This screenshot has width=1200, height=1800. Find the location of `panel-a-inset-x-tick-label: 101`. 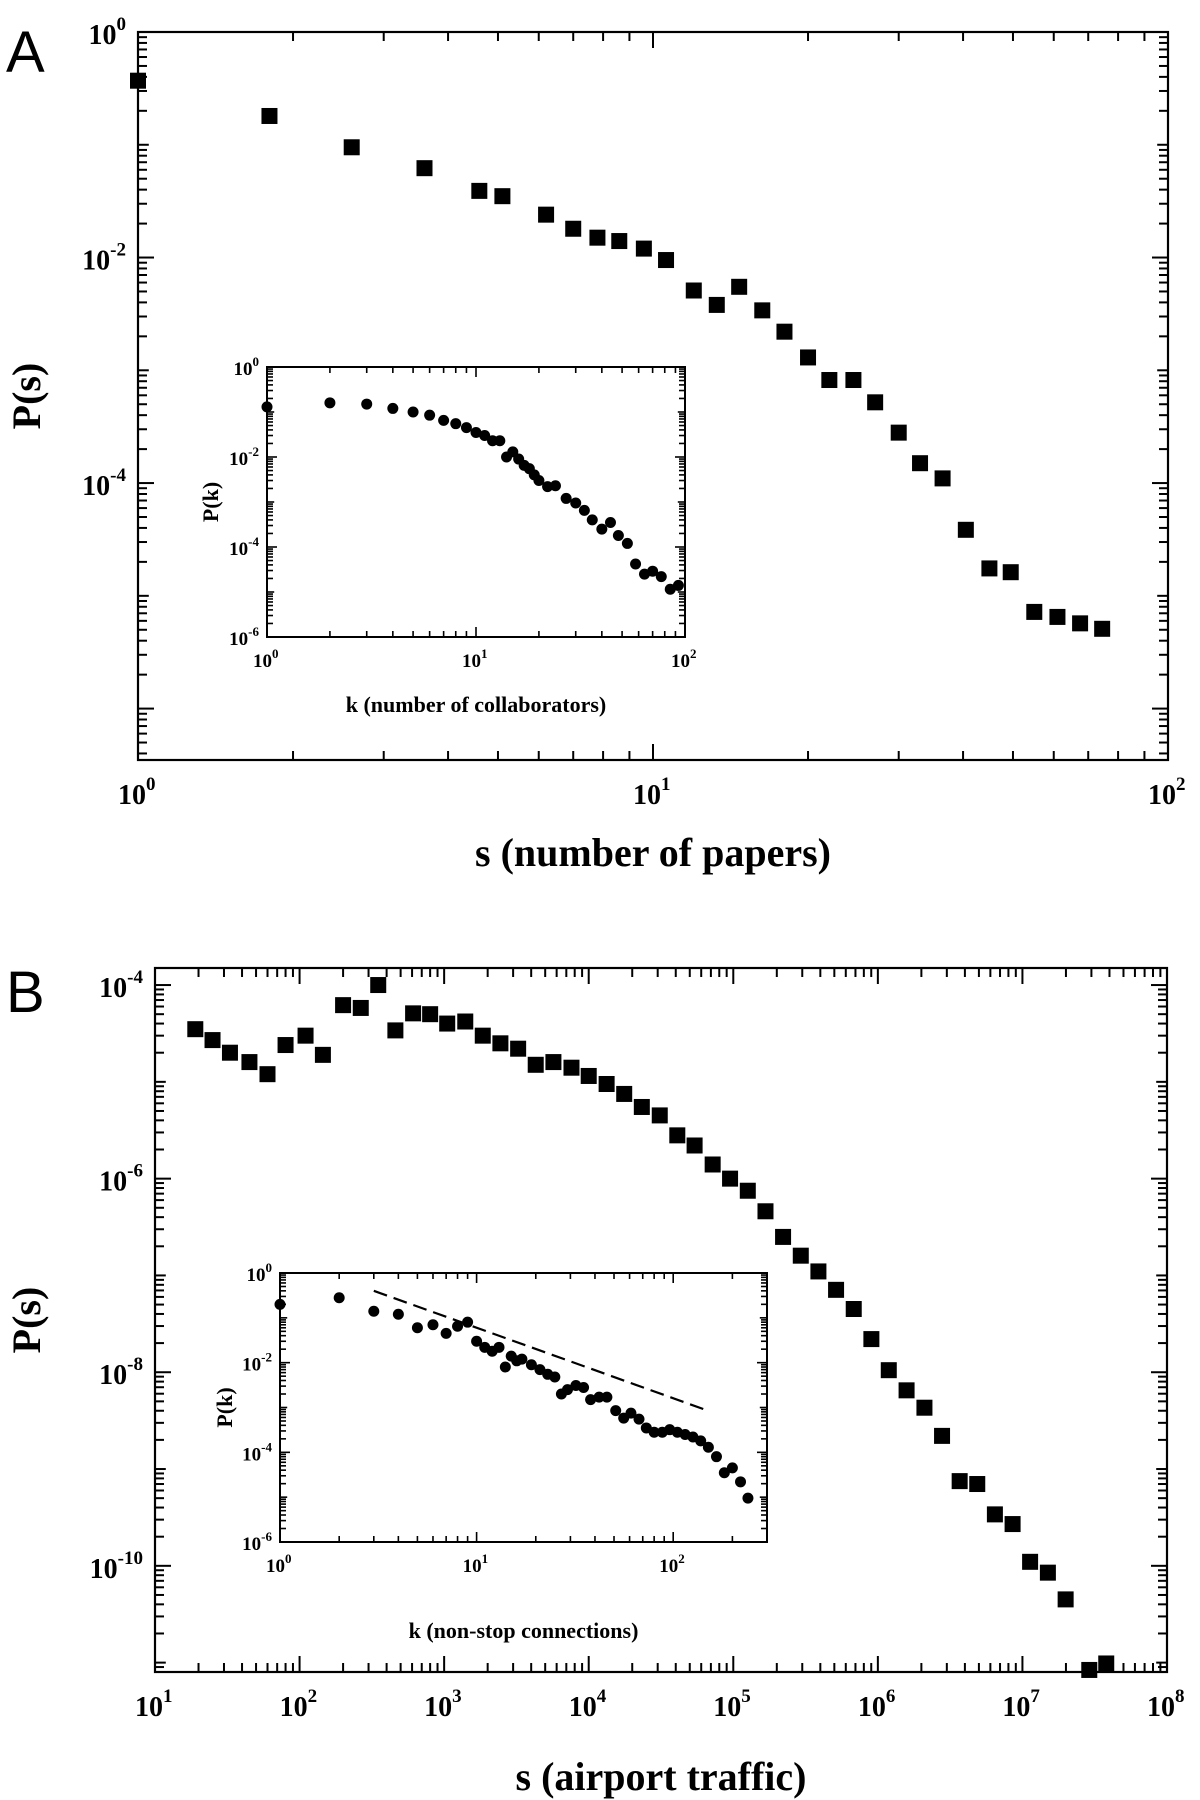

panel-a-inset-x-tick-label: 101 is located at coordinates (475, 659).